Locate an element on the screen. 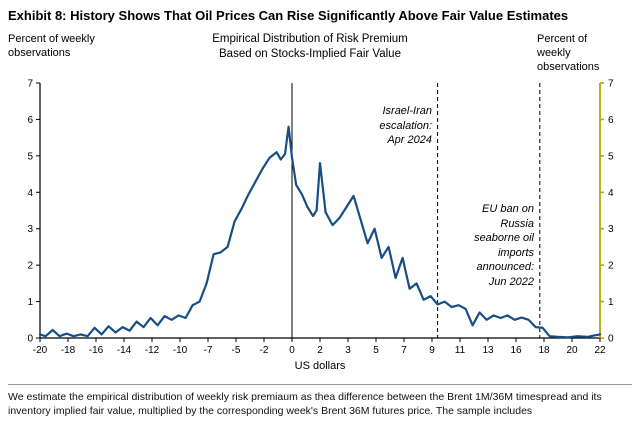 This screenshot has height=429, width=640. y-tick-label-left: 4 is located at coordinates (30, 193).